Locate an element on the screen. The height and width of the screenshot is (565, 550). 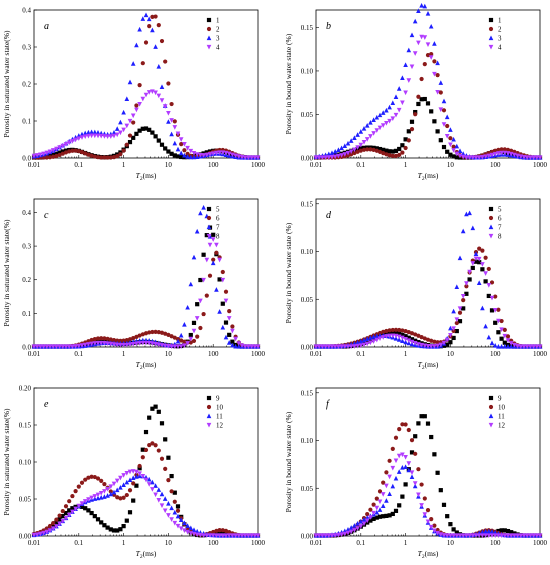
plot-frame is located at coordinates (146, 84).